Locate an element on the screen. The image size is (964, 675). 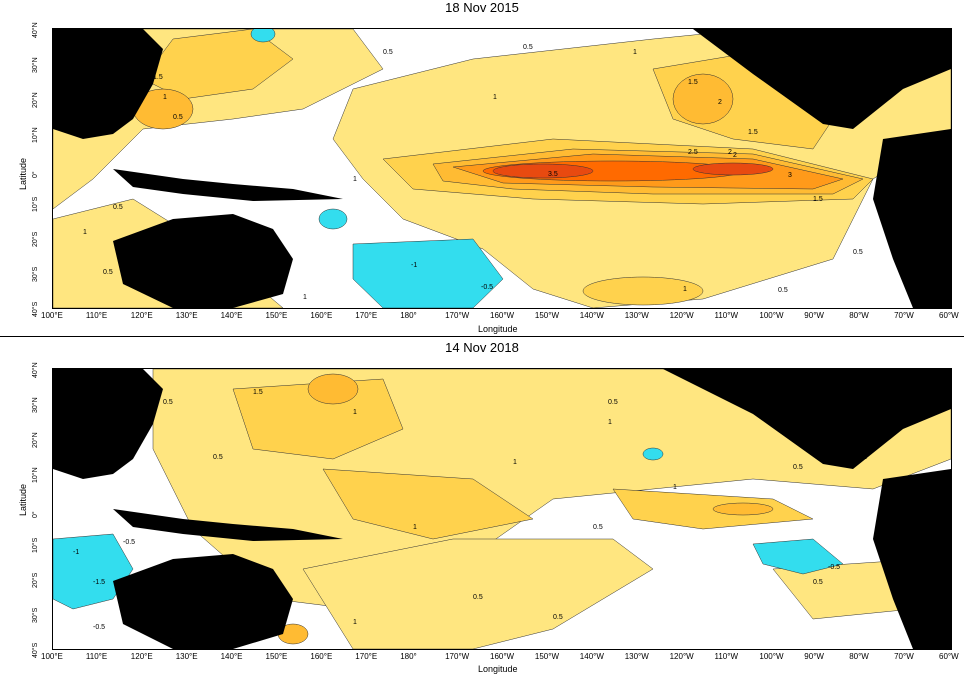
x-tick-label: 170°W is located at coordinates (457, 656).